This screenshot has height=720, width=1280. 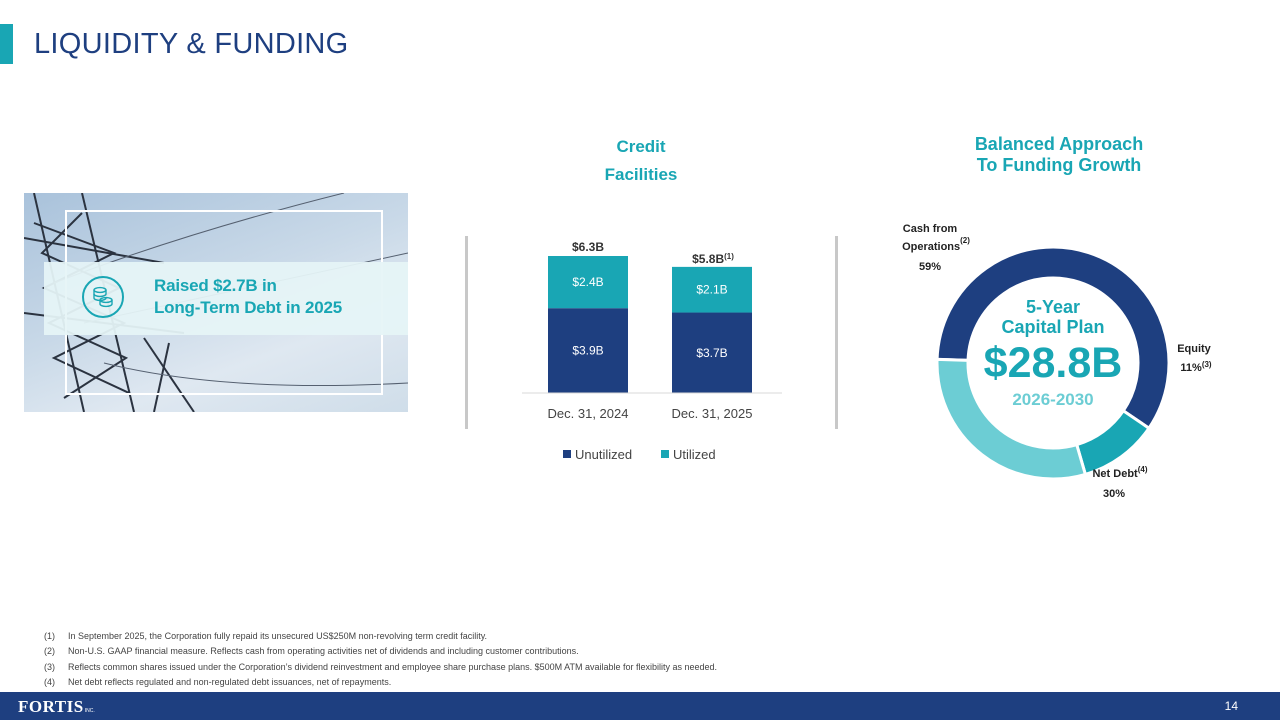 What do you see at coordinates (1052, 399) in the screenshot?
I see `donut-center-years: 2026-2030` at bounding box center [1052, 399].